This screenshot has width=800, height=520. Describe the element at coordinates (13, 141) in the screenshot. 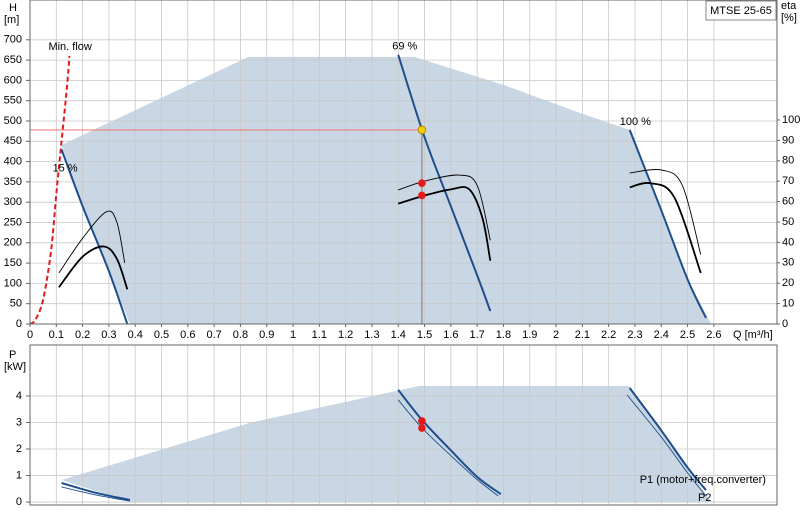

I see `y-tick-label: 450` at that location.